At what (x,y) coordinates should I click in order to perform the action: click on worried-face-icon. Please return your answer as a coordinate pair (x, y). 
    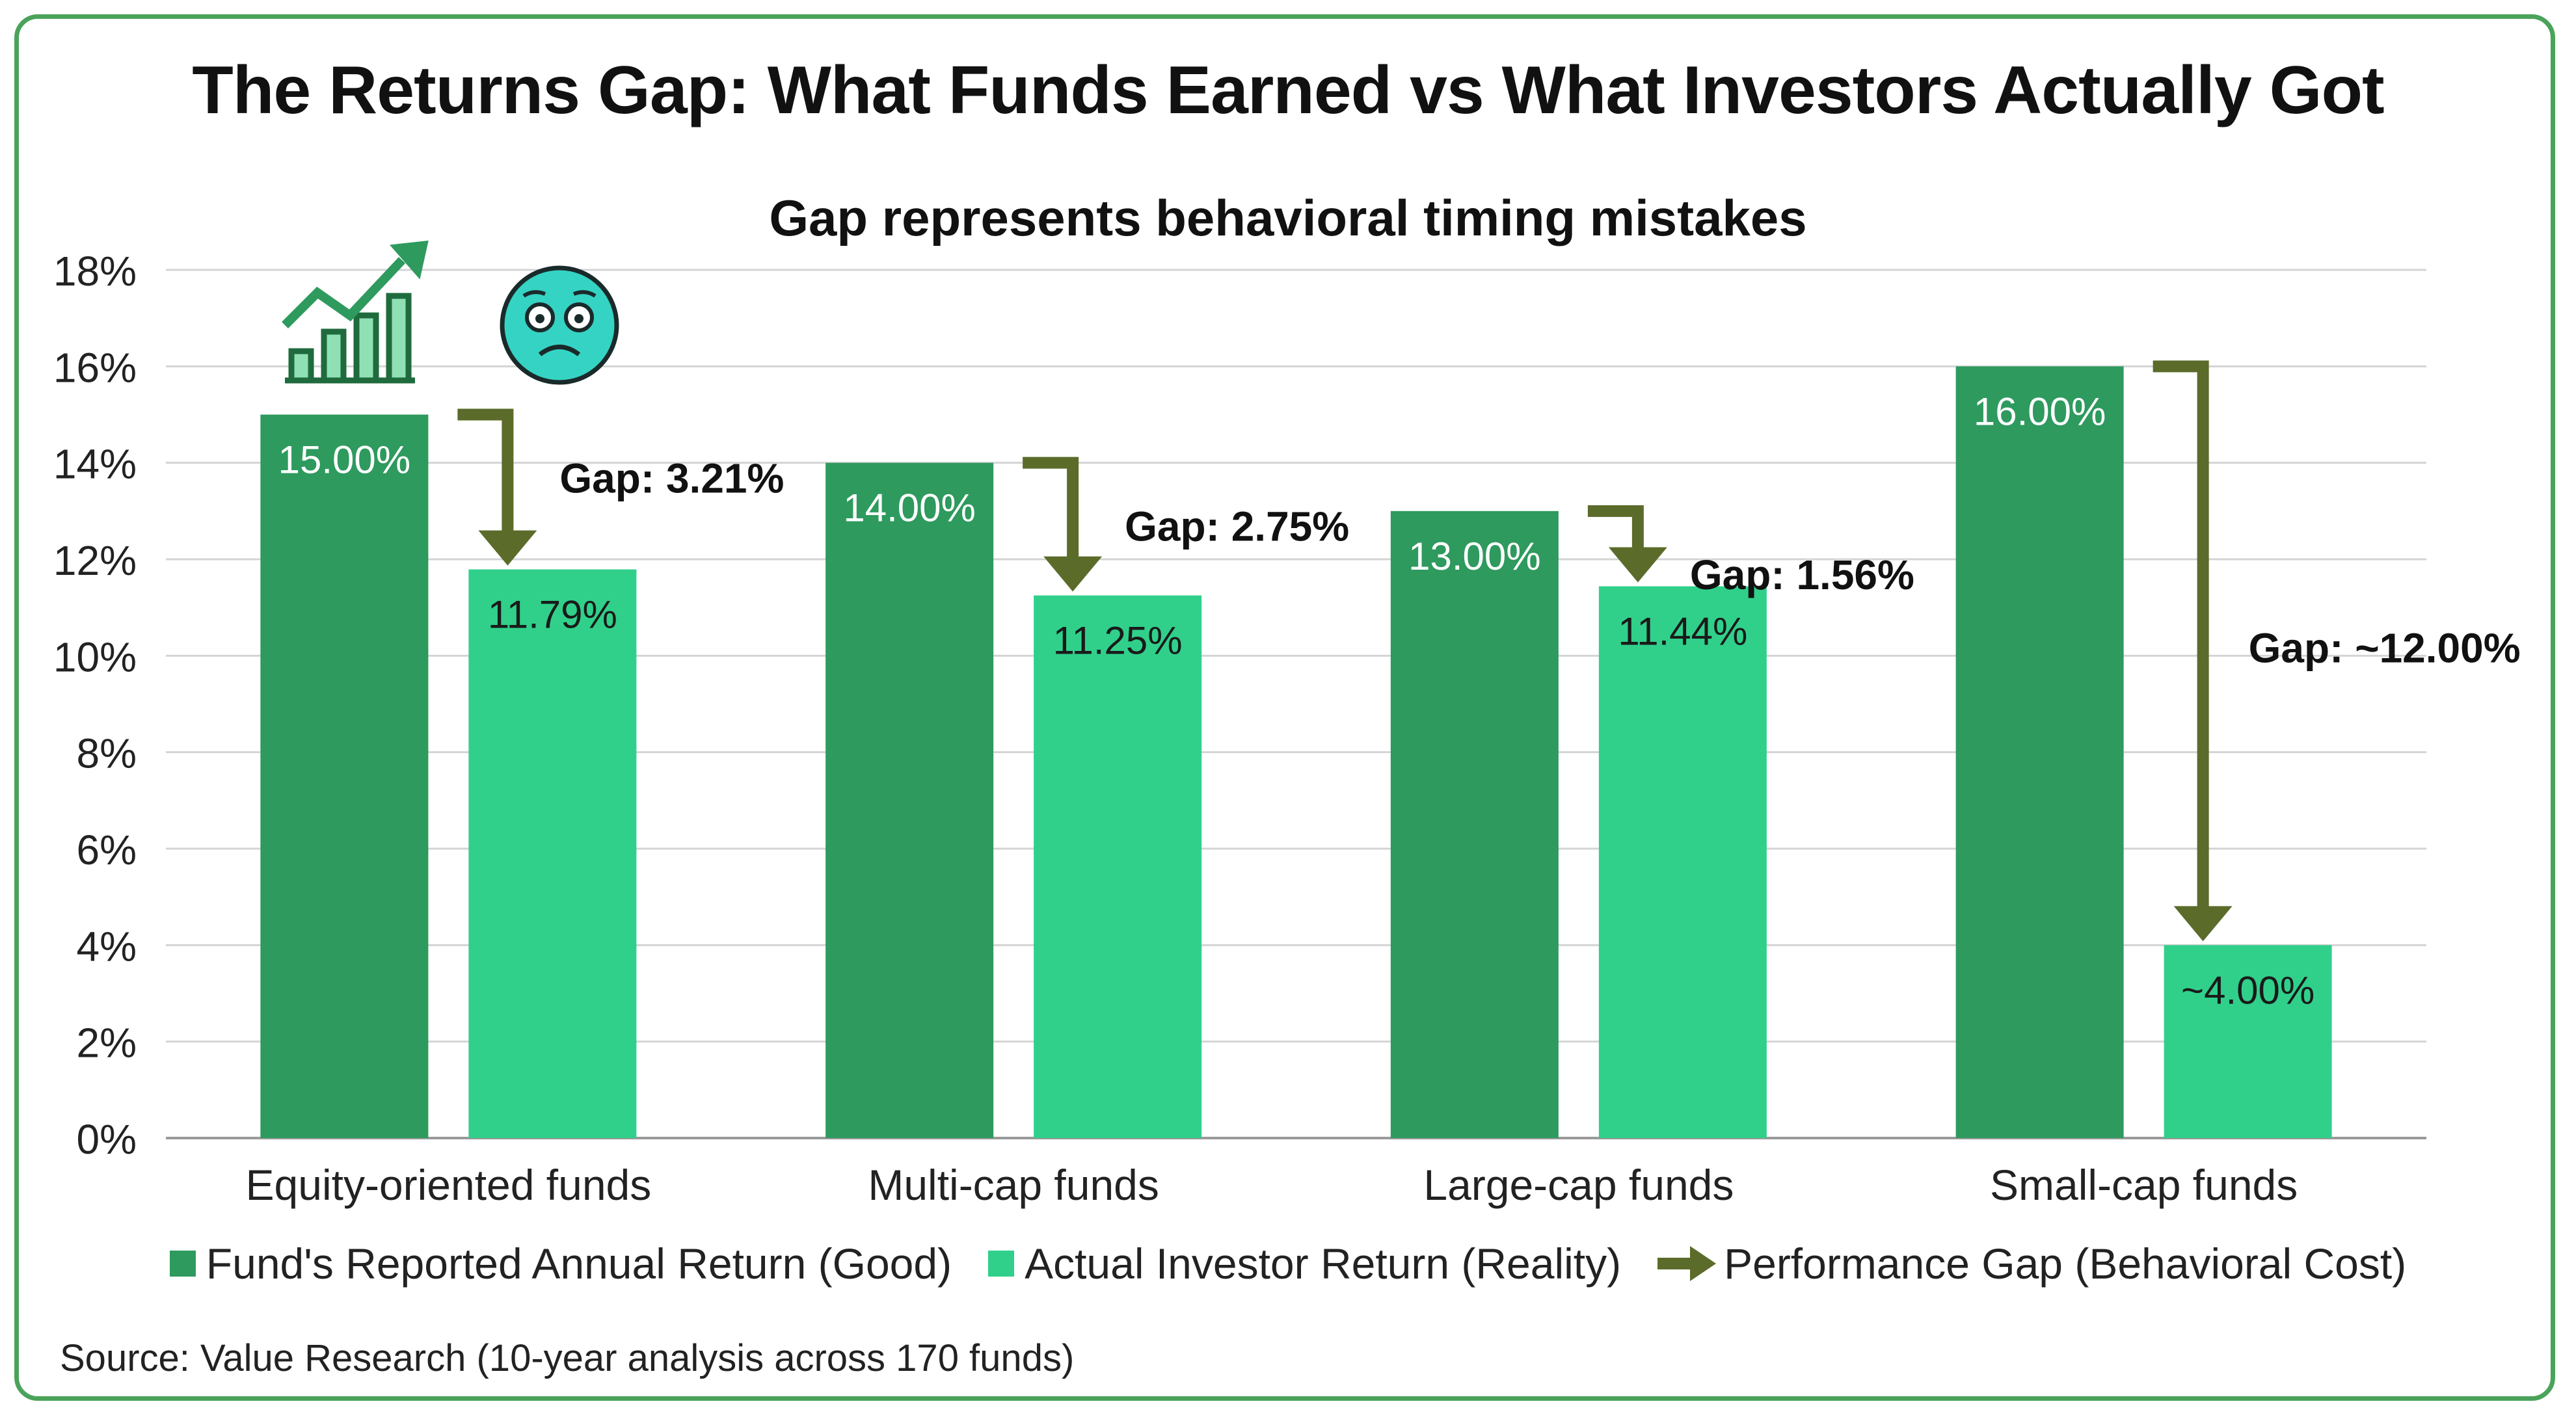
    Looking at the image, I should click on (559, 325).